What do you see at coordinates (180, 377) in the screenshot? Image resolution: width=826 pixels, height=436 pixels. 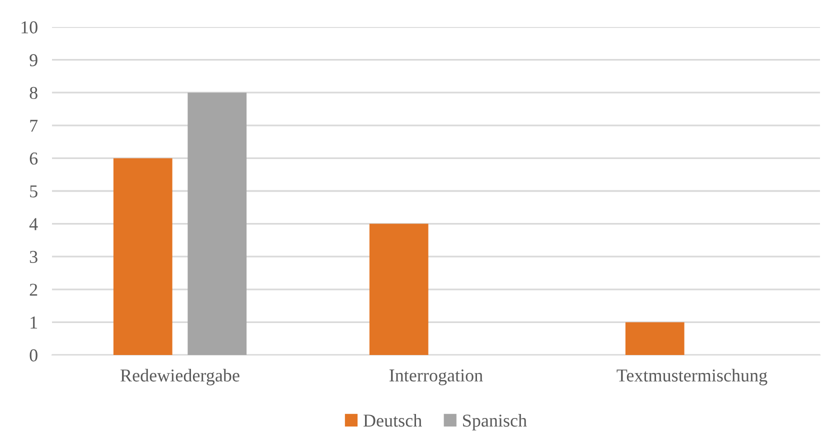 I see `x-tick-label: Redewiedergabe` at bounding box center [180, 377].